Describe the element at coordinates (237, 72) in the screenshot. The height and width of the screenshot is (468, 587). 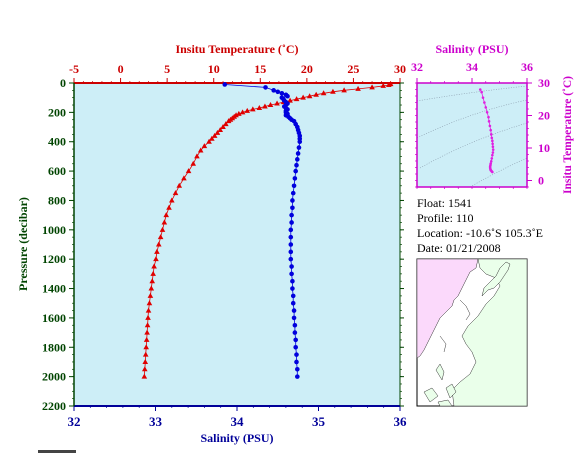
I see `main-top-ticks: -5 0 5 10 15 20 25 30` at that location.